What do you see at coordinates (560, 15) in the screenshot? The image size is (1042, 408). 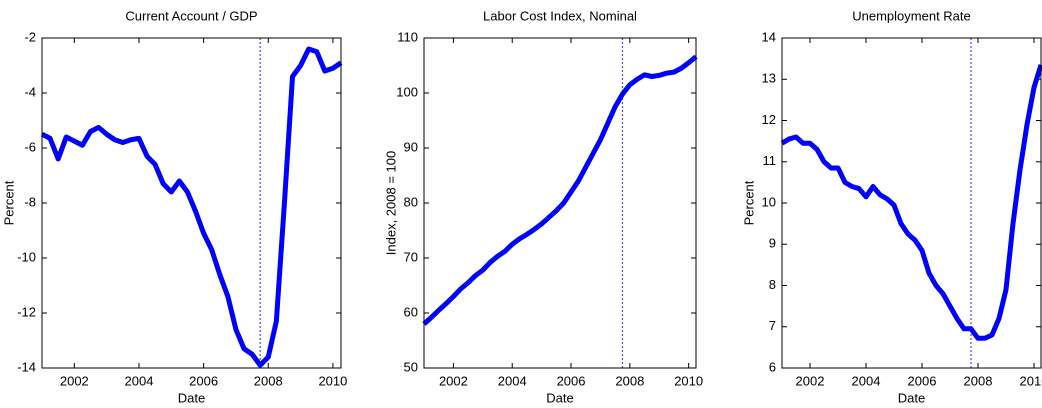 I see `panel-title: Labor Cost Index, Nominal` at bounding box center [560, 15].